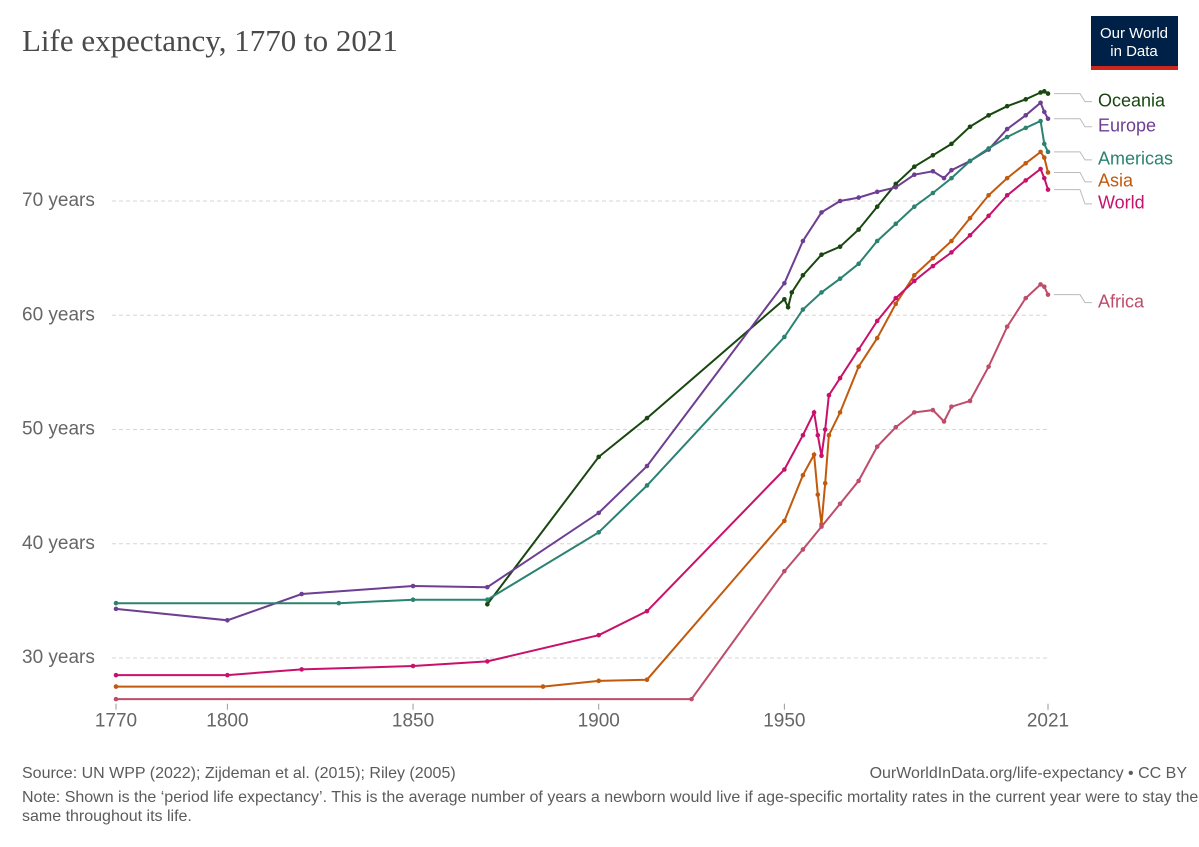  Describe the element at coordinates (58, 200) in the screenshot. I see `y-tick-label: 70 years` at that location.